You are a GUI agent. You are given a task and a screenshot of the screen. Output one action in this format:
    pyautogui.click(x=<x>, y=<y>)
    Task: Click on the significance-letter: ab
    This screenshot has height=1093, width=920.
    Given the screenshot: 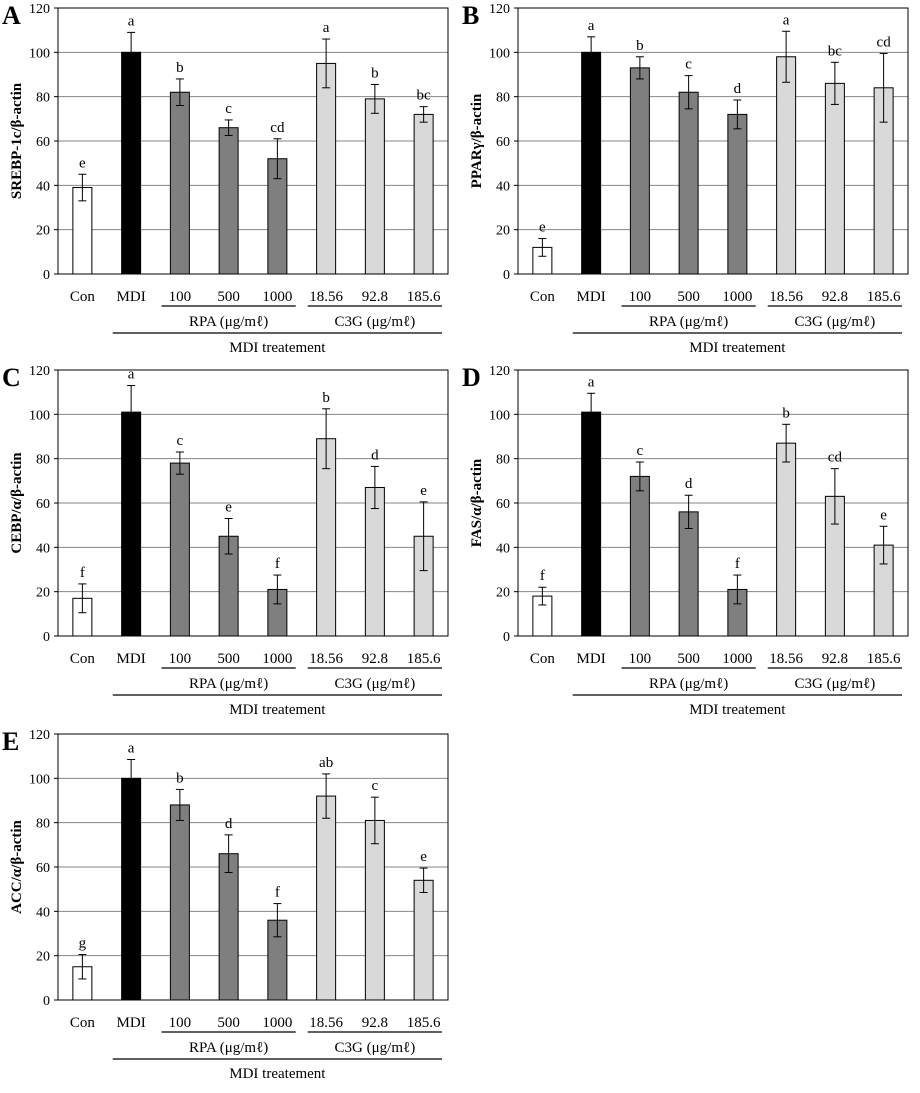 What is the action you would take?
    pyautogui.click(x=326, y=763)
    